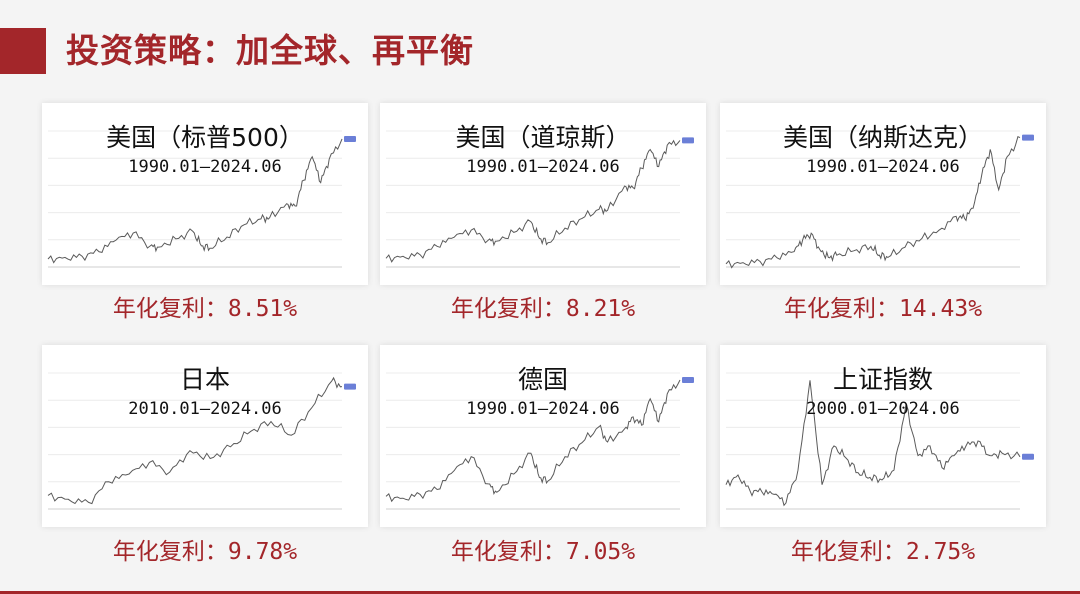  What do you see at coordinates (23, 51) in the screenshot?
I see `title-accent-bar` at bounding box center [23, 51].